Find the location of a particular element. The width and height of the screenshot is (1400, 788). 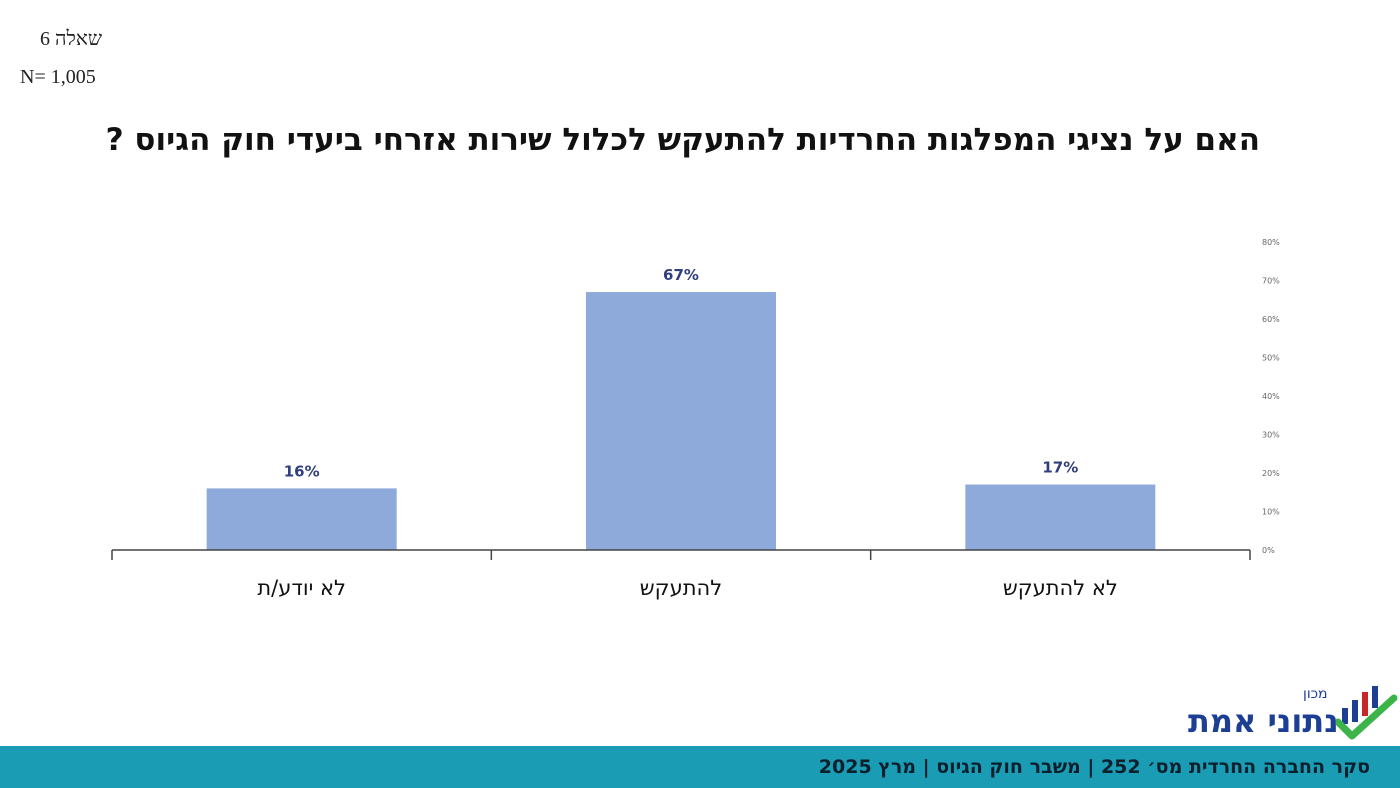

y-tick-label: 50% is located at coordinates (1271, 358).